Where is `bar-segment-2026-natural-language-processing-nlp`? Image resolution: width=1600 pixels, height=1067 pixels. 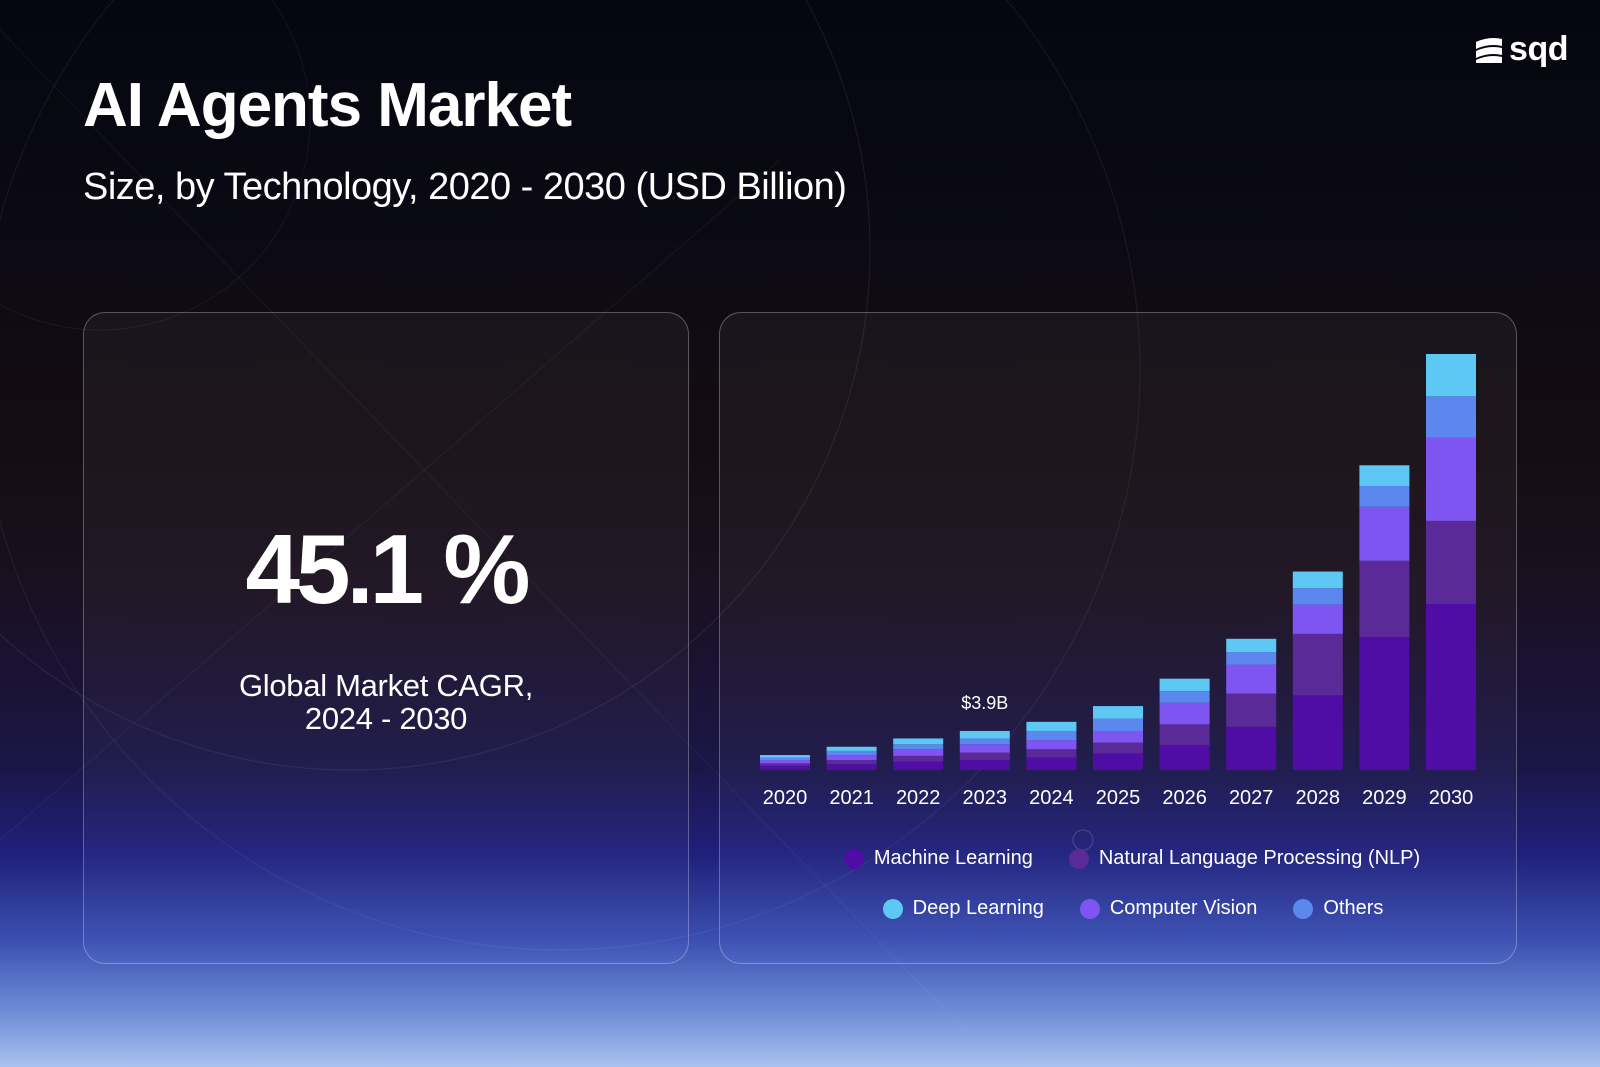
bar-segment-2026-natural-language-processing-nlp is located at coordinates (1184, 735).